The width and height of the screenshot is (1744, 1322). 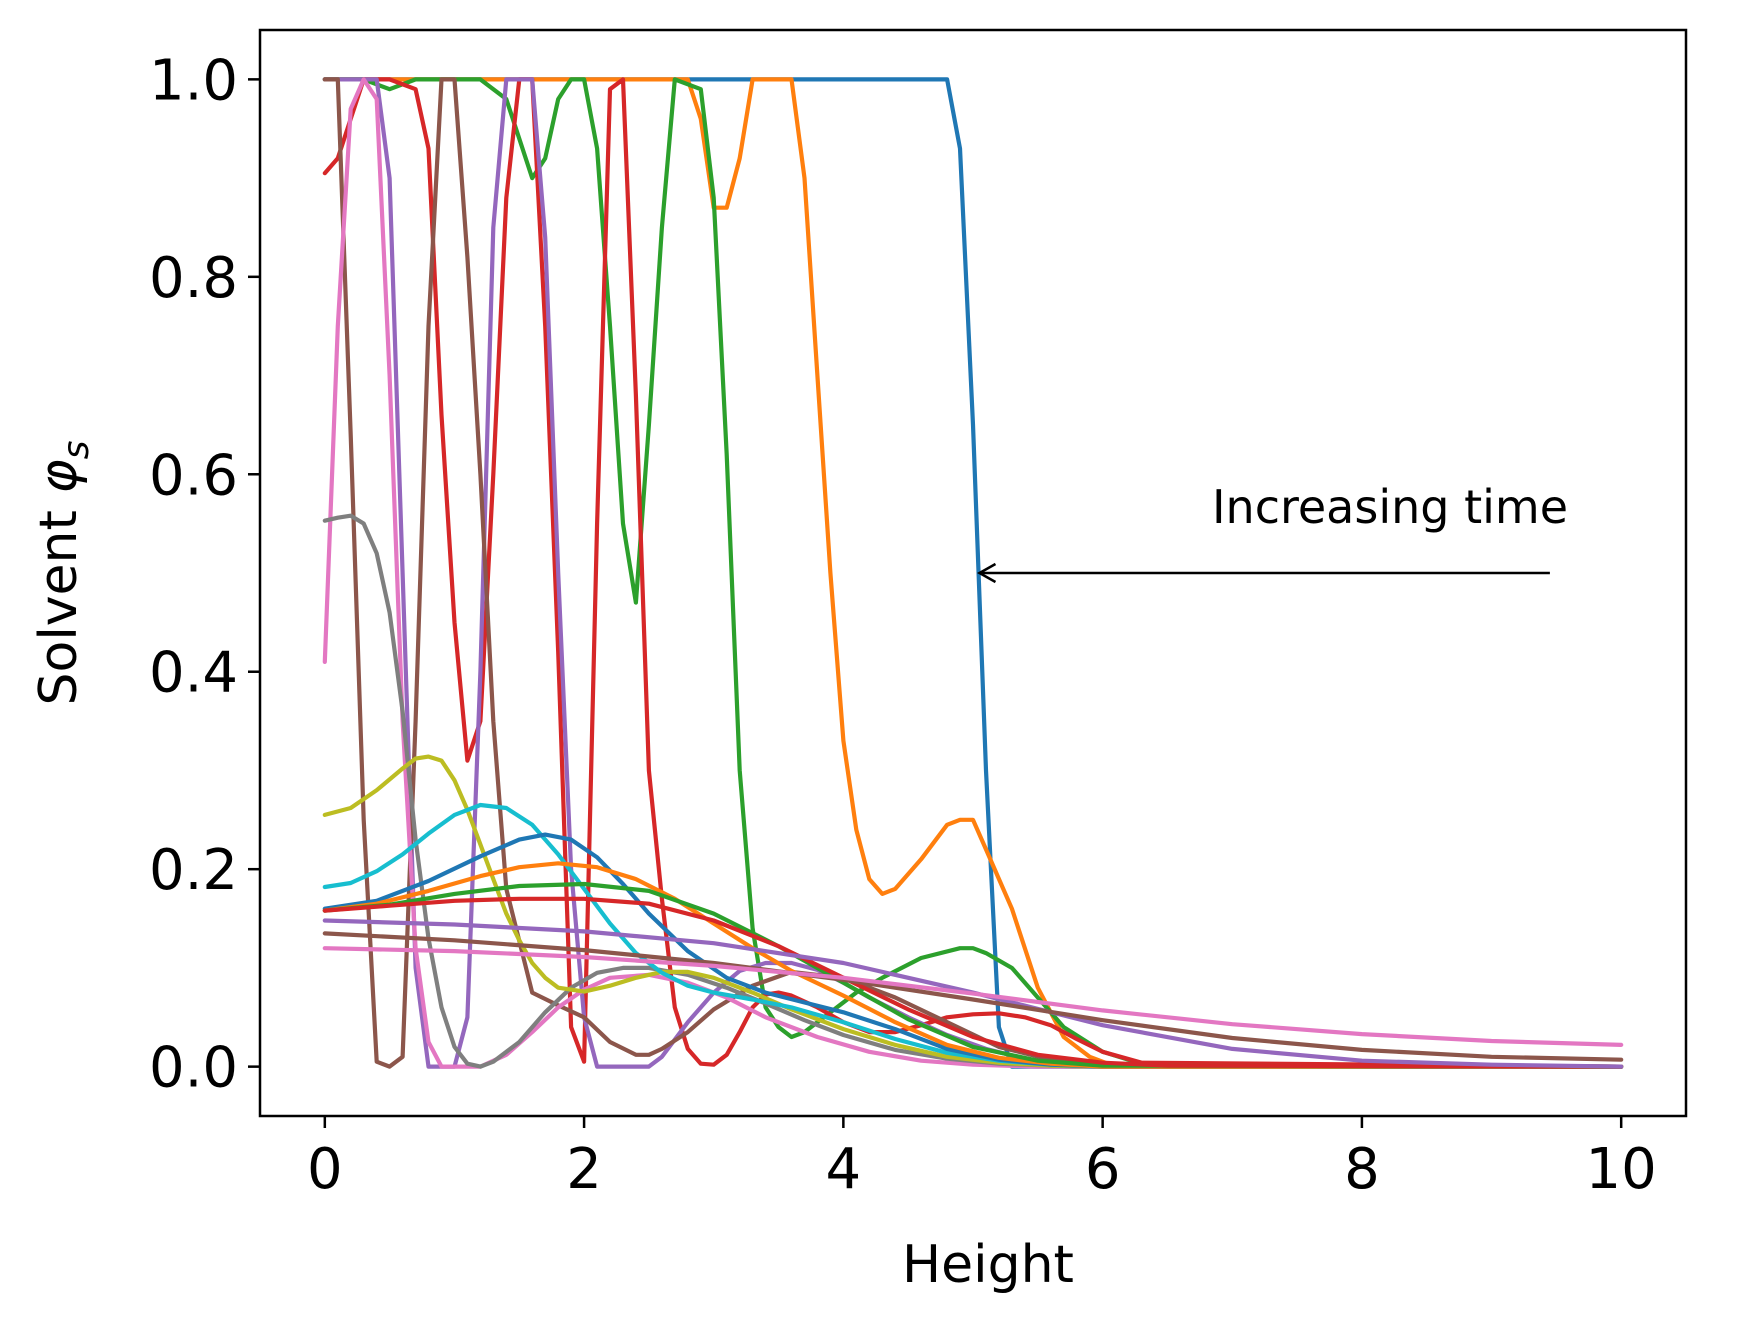 I want to click on x-tick-label: 8, so click(x=1362, y=1169).